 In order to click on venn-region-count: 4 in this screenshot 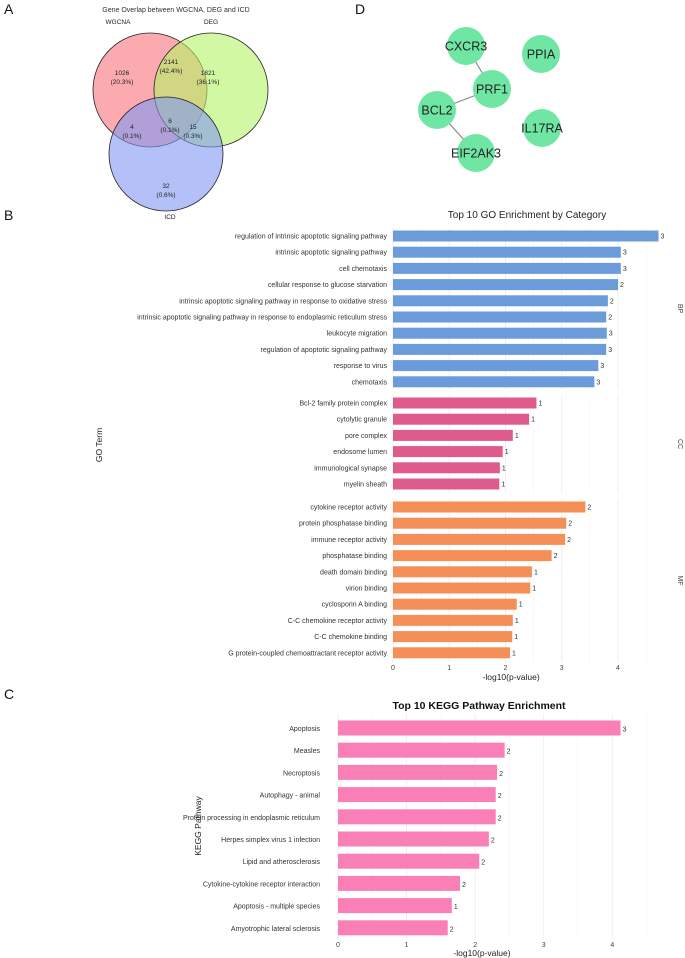, I will do `click(132, 127)`.